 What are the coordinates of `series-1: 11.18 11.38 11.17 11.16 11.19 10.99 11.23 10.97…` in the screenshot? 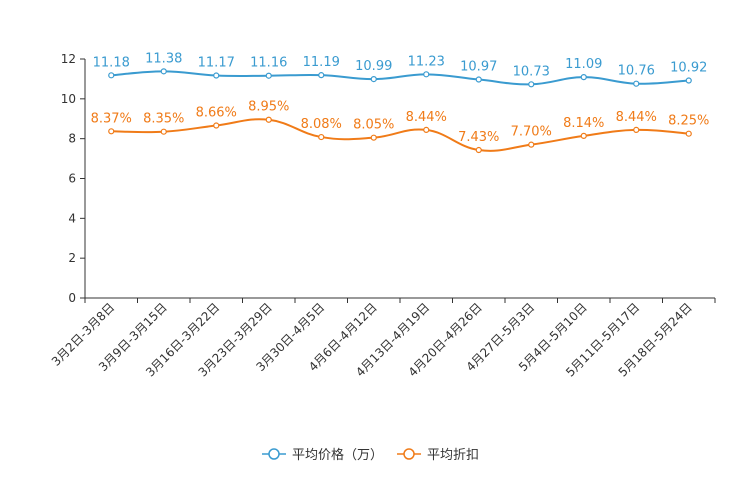 It's located at (400, 69).